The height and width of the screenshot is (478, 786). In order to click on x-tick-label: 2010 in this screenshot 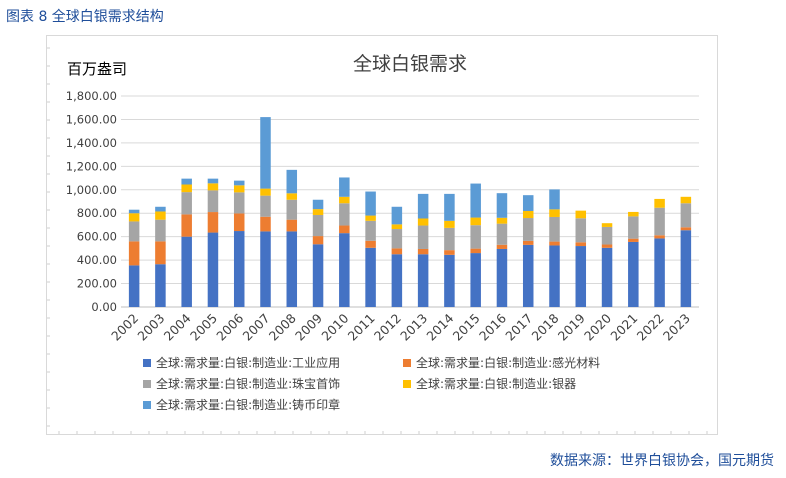, I will do `click(334, 326)`.